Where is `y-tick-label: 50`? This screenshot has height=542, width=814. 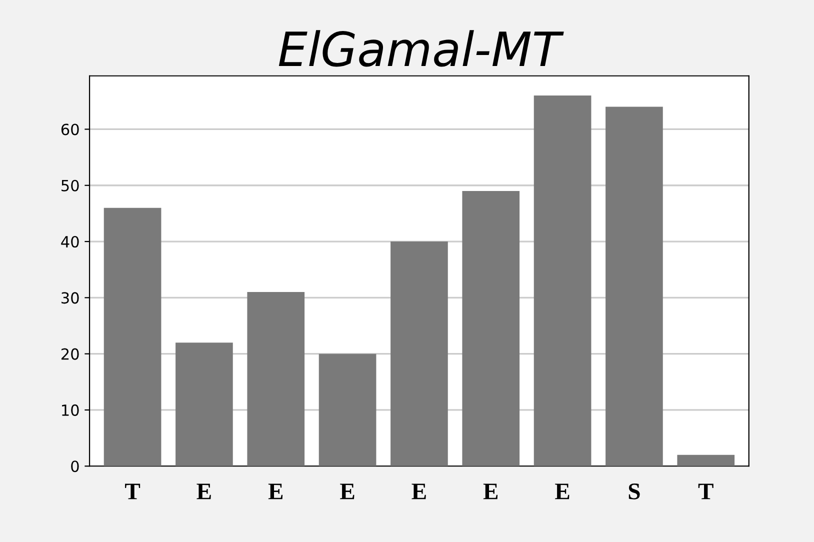
y-tick-label: 50 is located at coordinates (70, 186).